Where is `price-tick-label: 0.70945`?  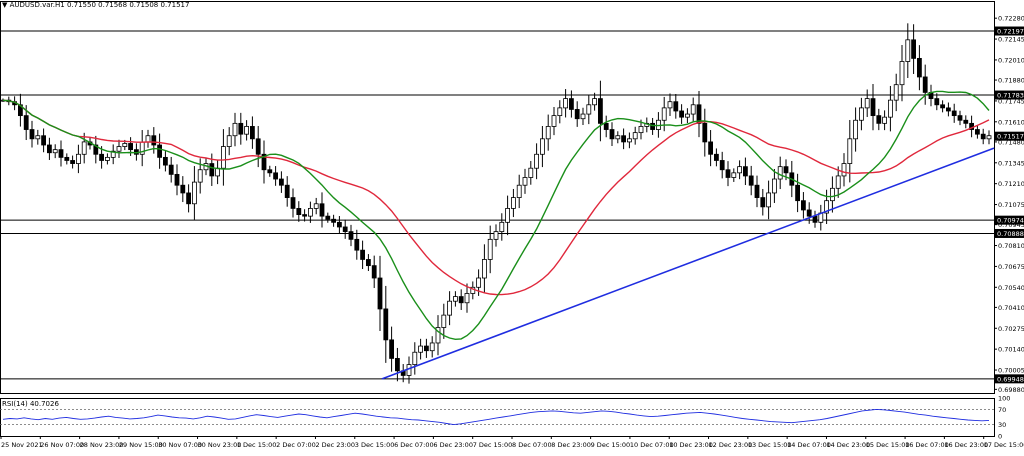 price-tick-label: 0.70945 is located at coordinates (1011, 225).